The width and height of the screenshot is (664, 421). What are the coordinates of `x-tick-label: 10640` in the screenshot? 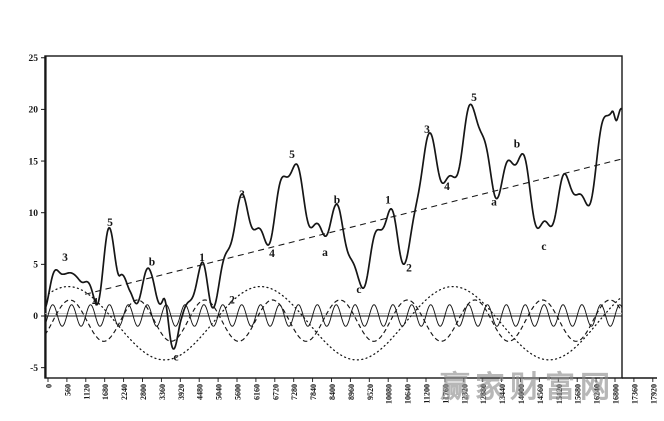 It's located at (408, 394).